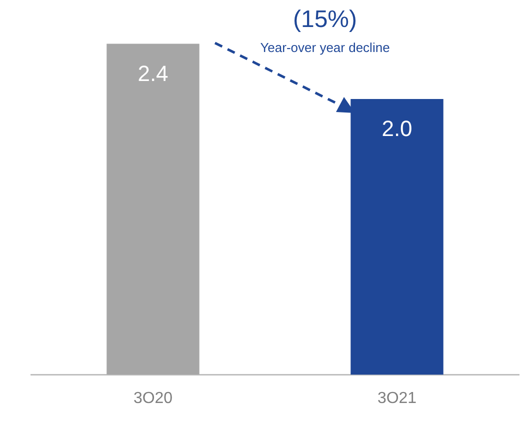 This screenshot has height=428, width=526. Describe the element at coordinates (325, 47) in the screenshot. I see `annotation: Year-over year decline` at that location.